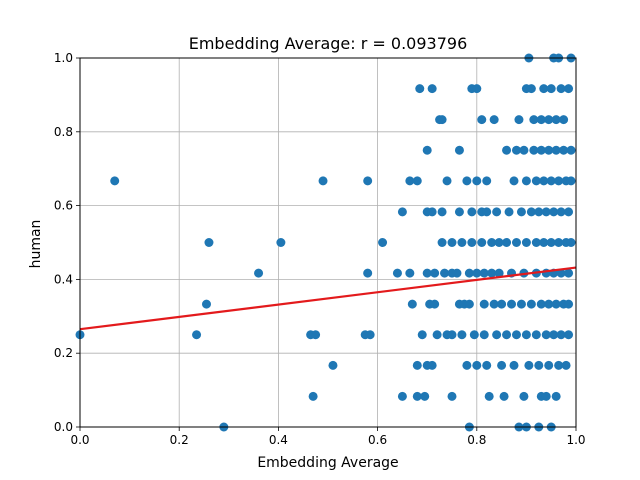 The image size is (640, 480). What do you see at coordinates (63, 353) in the screenshot?
I see `y-tick-label: 0.2` at bounding box center [63, 353].